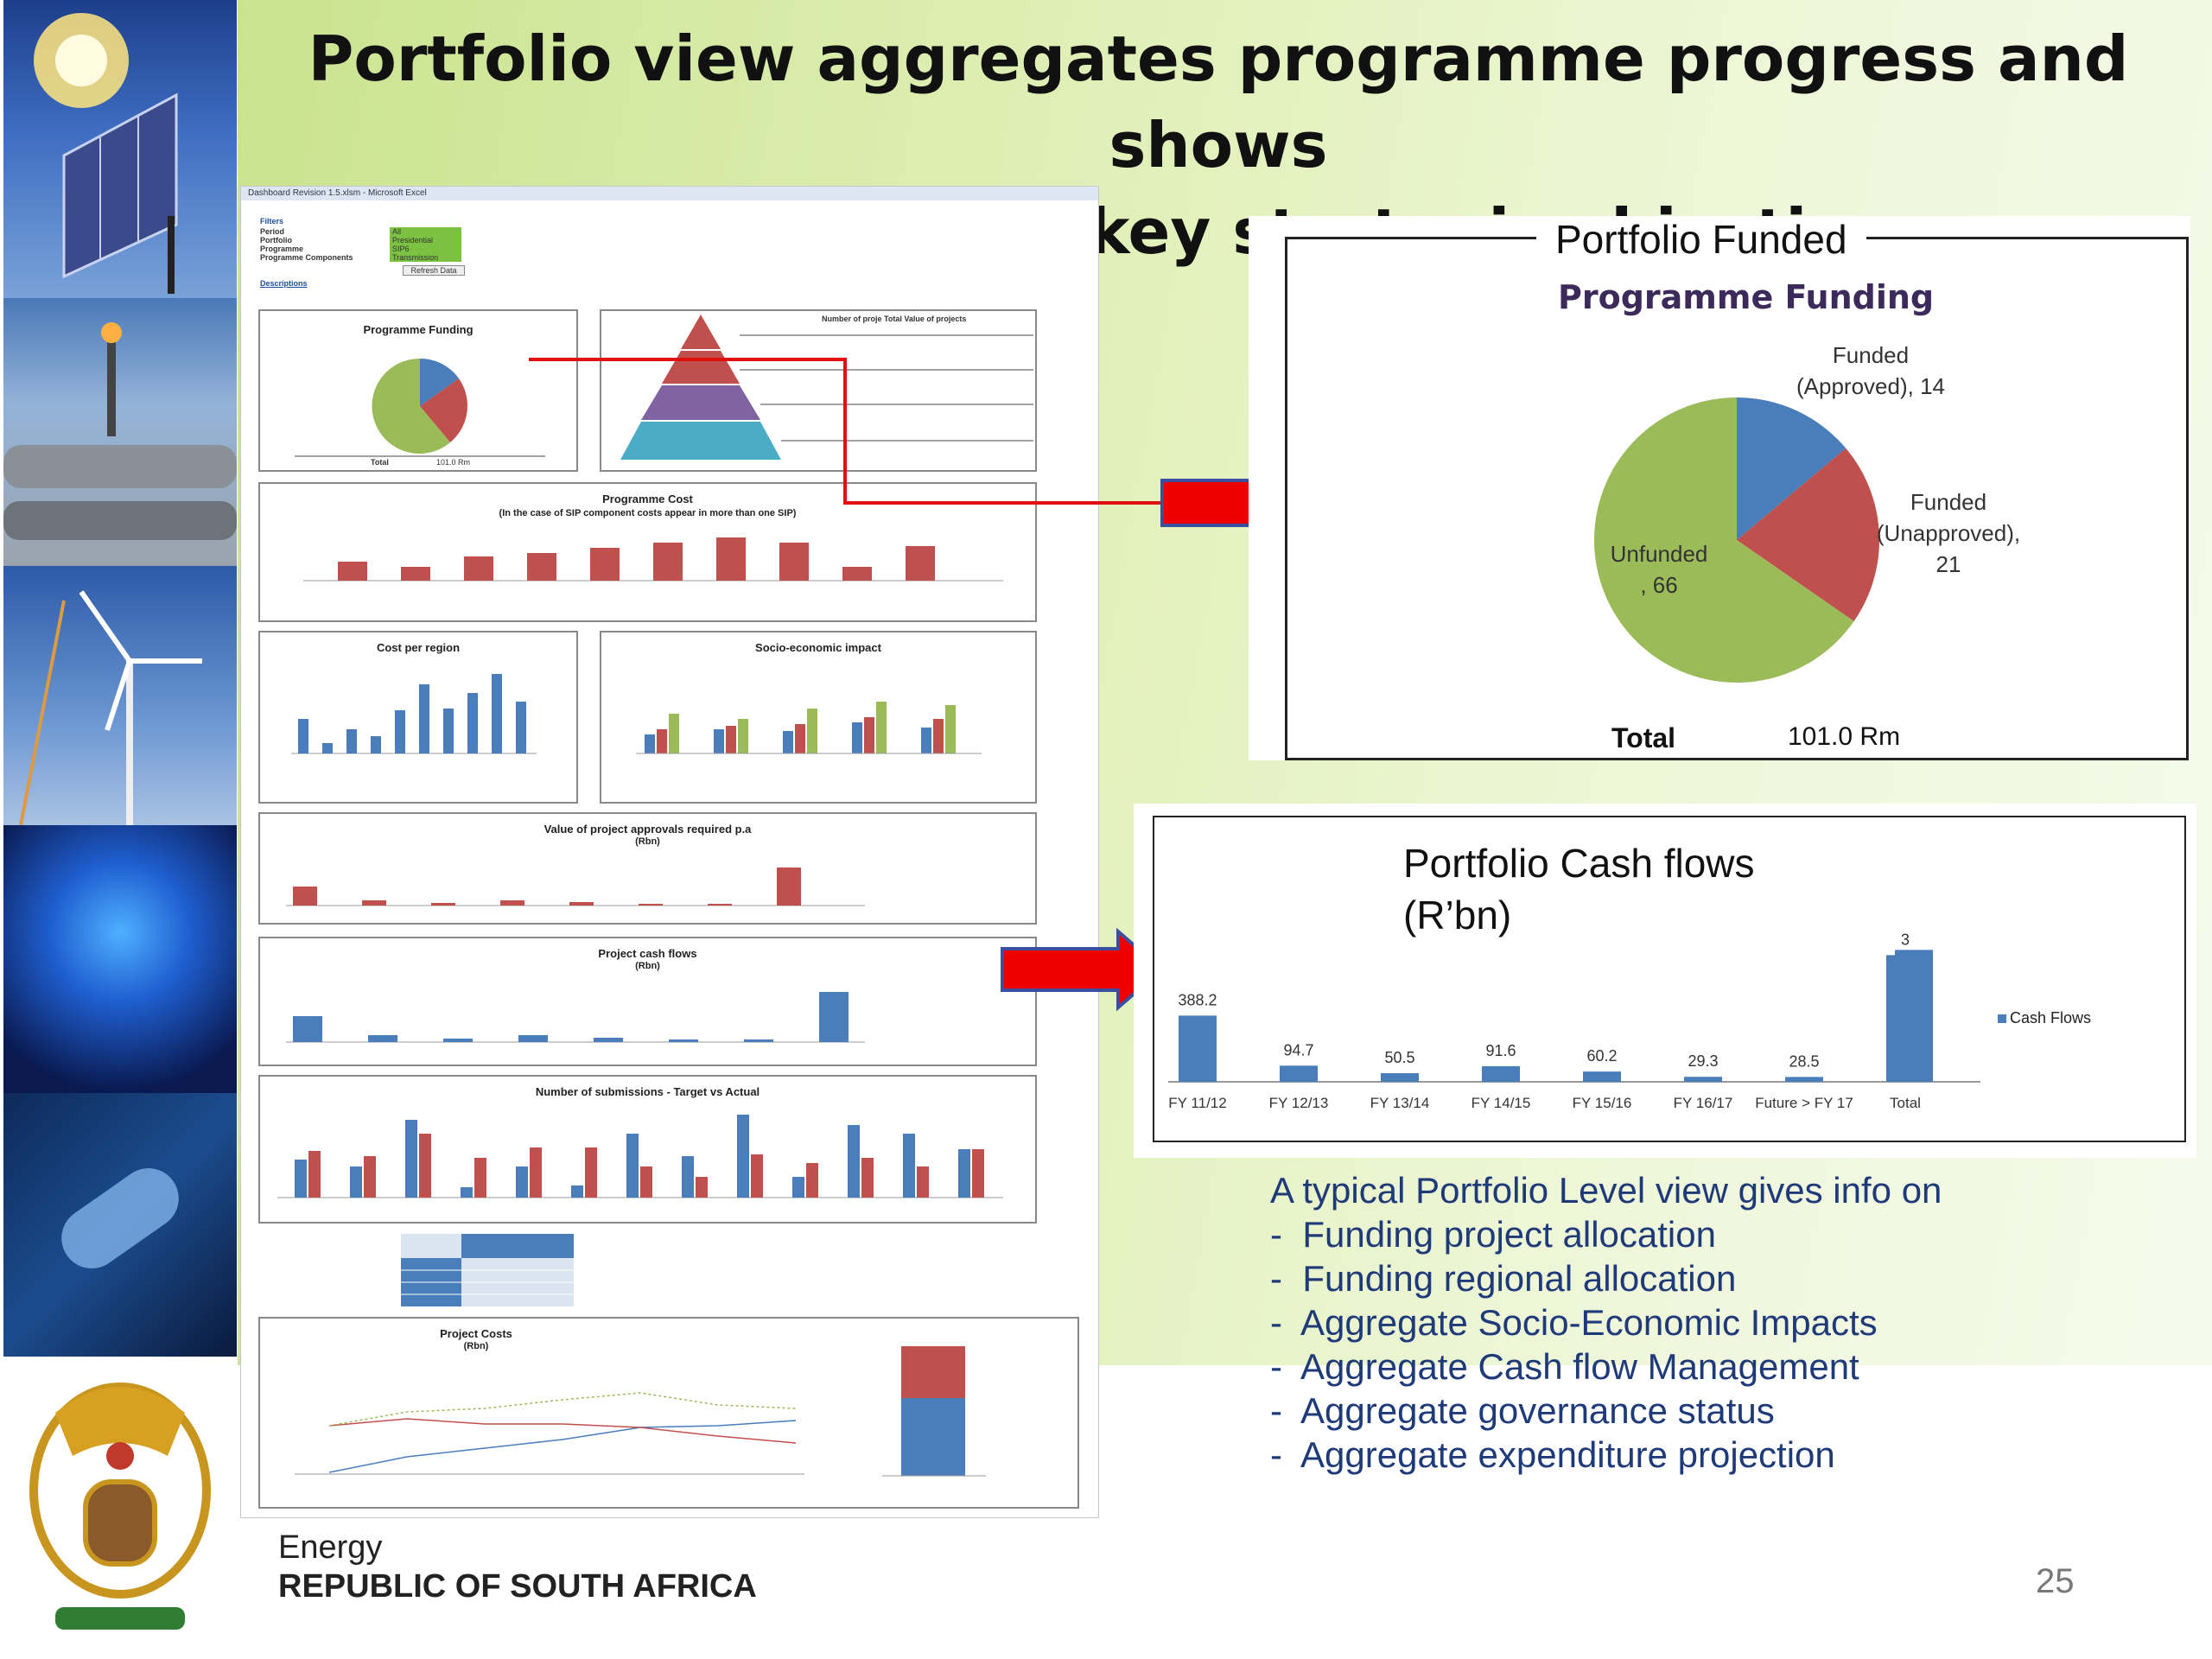 Image resolution: width=2212 pixels, height=1659 pixels. What do you see at coordinates (372, 257) in the screenshot?
I see `filter-row: Programme Components Transmission` at bounding box center [372, 257].